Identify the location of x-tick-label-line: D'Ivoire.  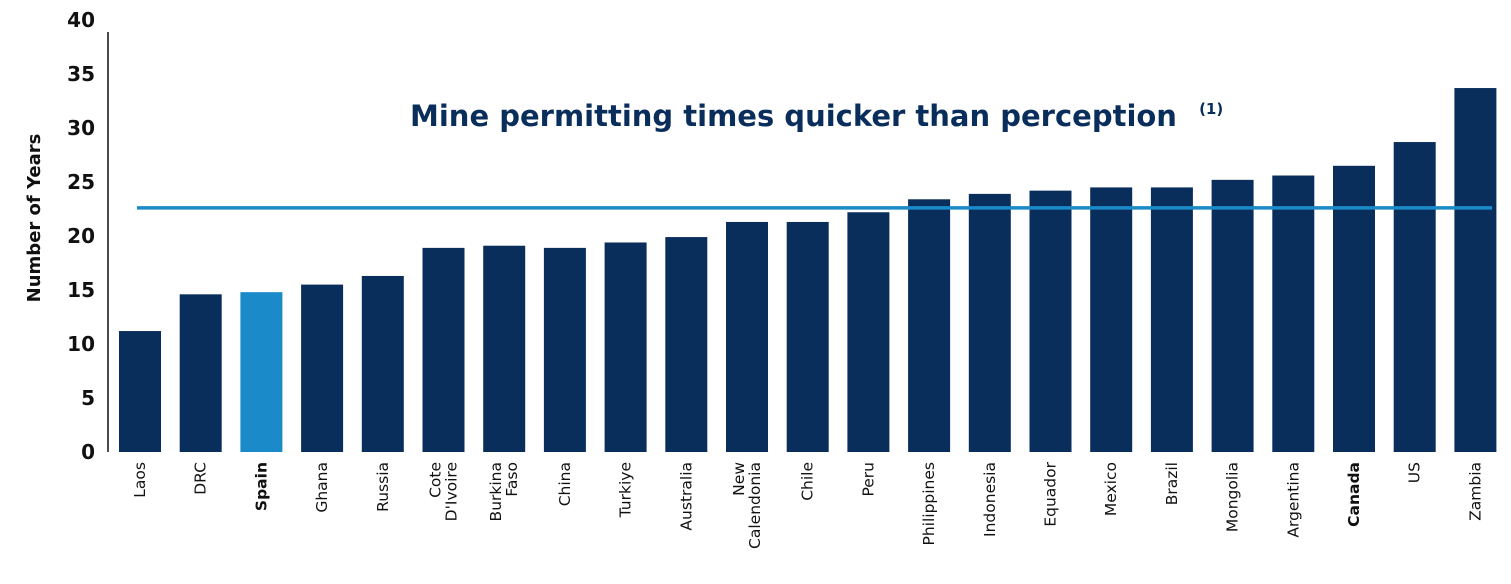
(452, 491).